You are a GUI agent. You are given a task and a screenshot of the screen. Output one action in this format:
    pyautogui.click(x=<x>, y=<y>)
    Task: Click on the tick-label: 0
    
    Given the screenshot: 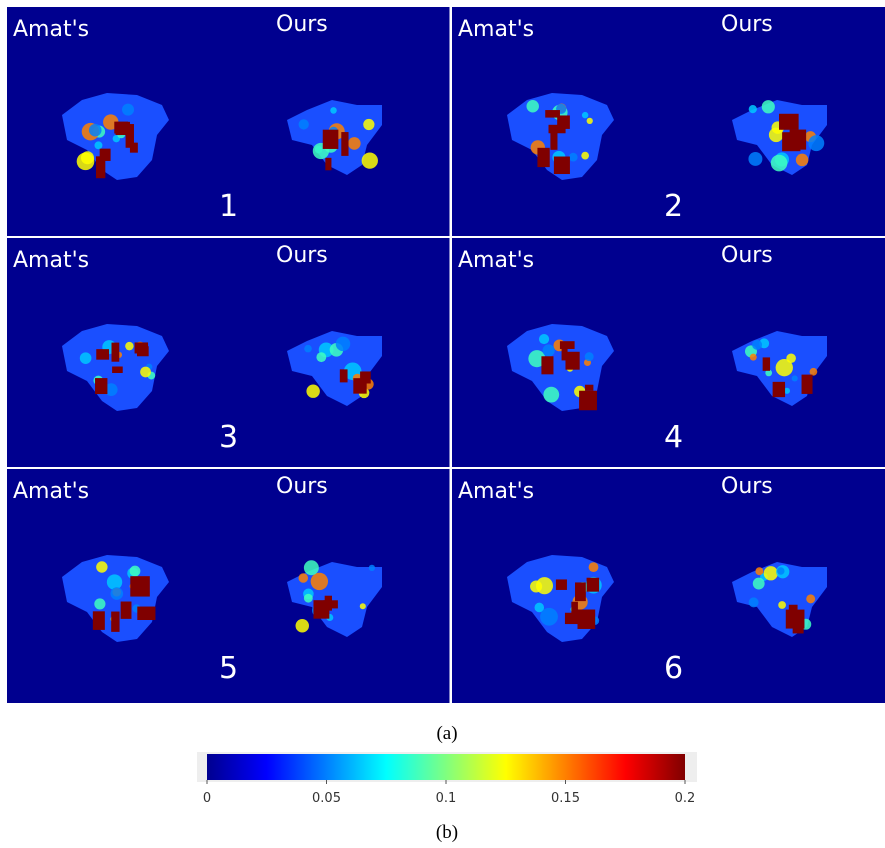 What is the action you would take?
    pyautogui.click(x=207, y=798)
    